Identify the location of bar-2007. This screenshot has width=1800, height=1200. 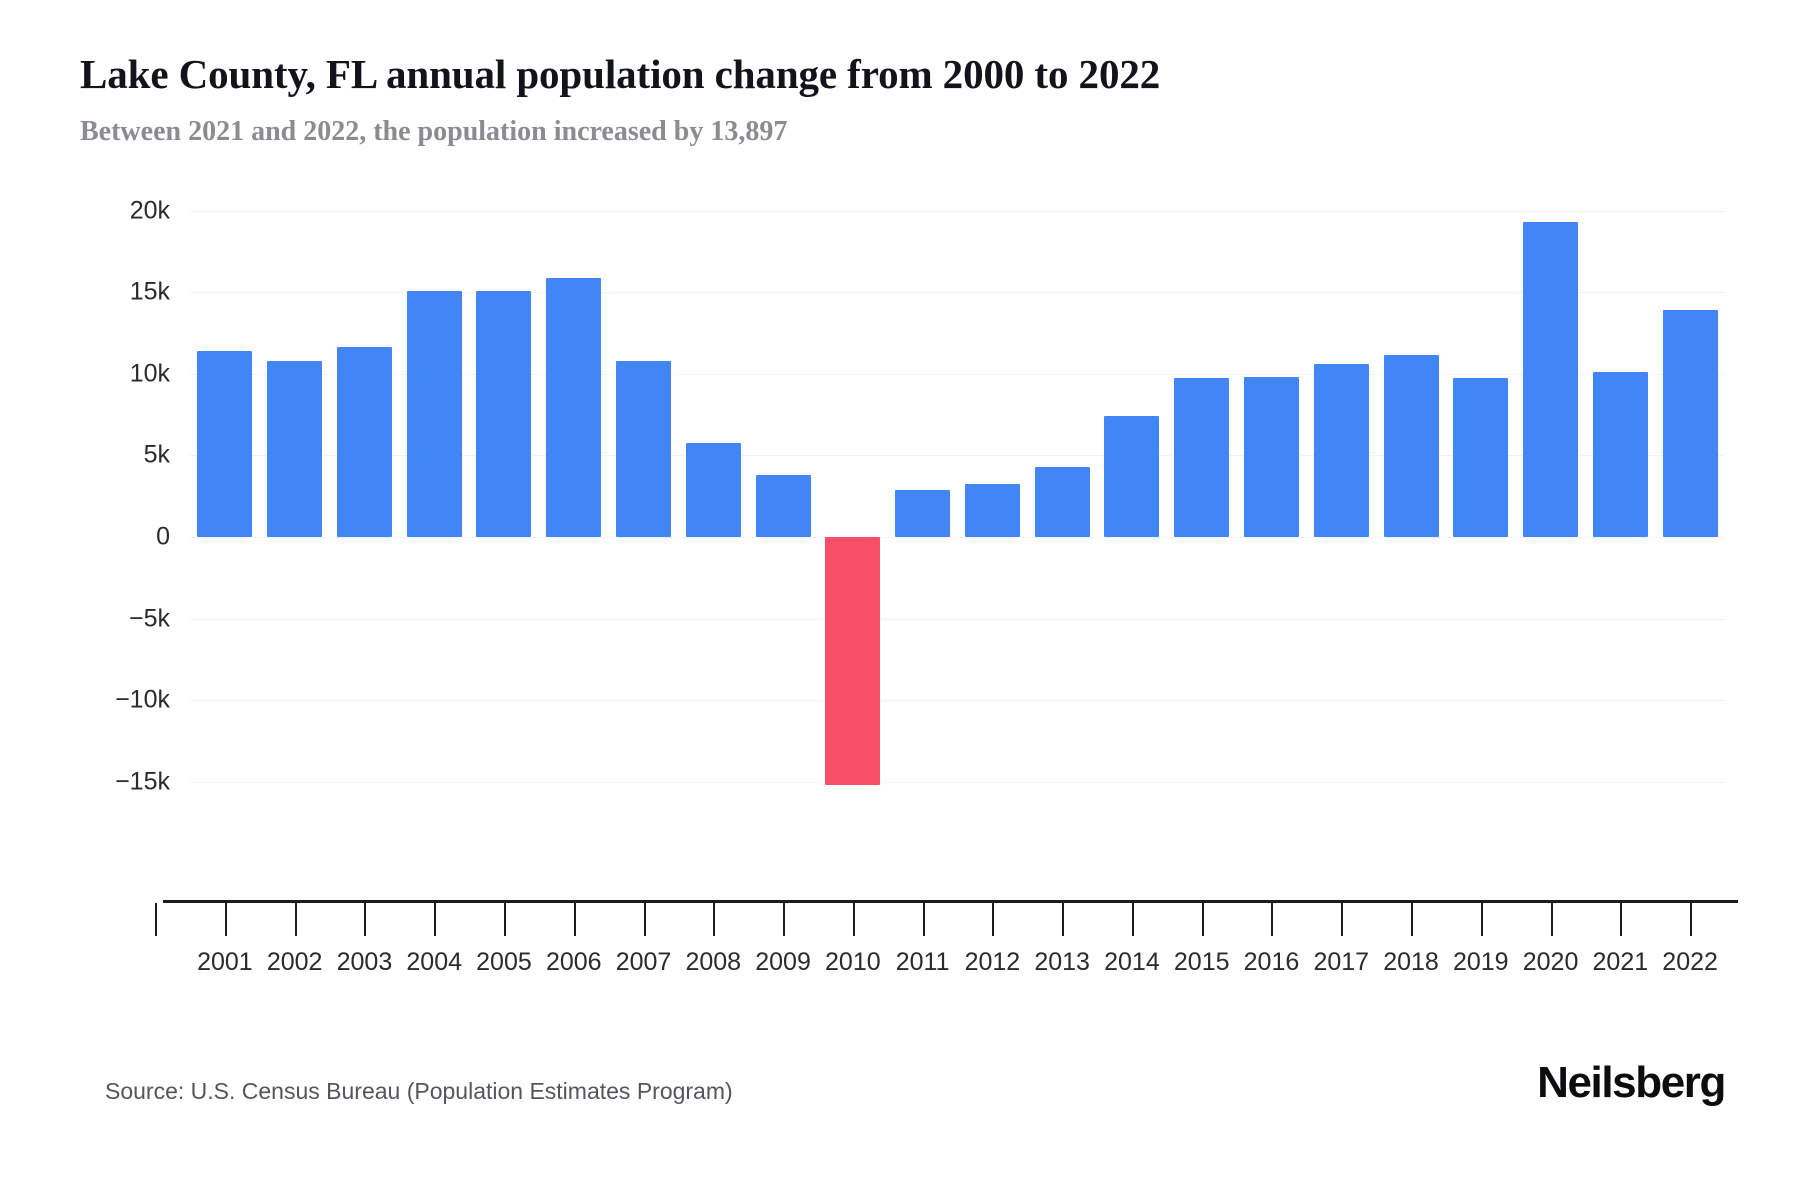
(644, 448).